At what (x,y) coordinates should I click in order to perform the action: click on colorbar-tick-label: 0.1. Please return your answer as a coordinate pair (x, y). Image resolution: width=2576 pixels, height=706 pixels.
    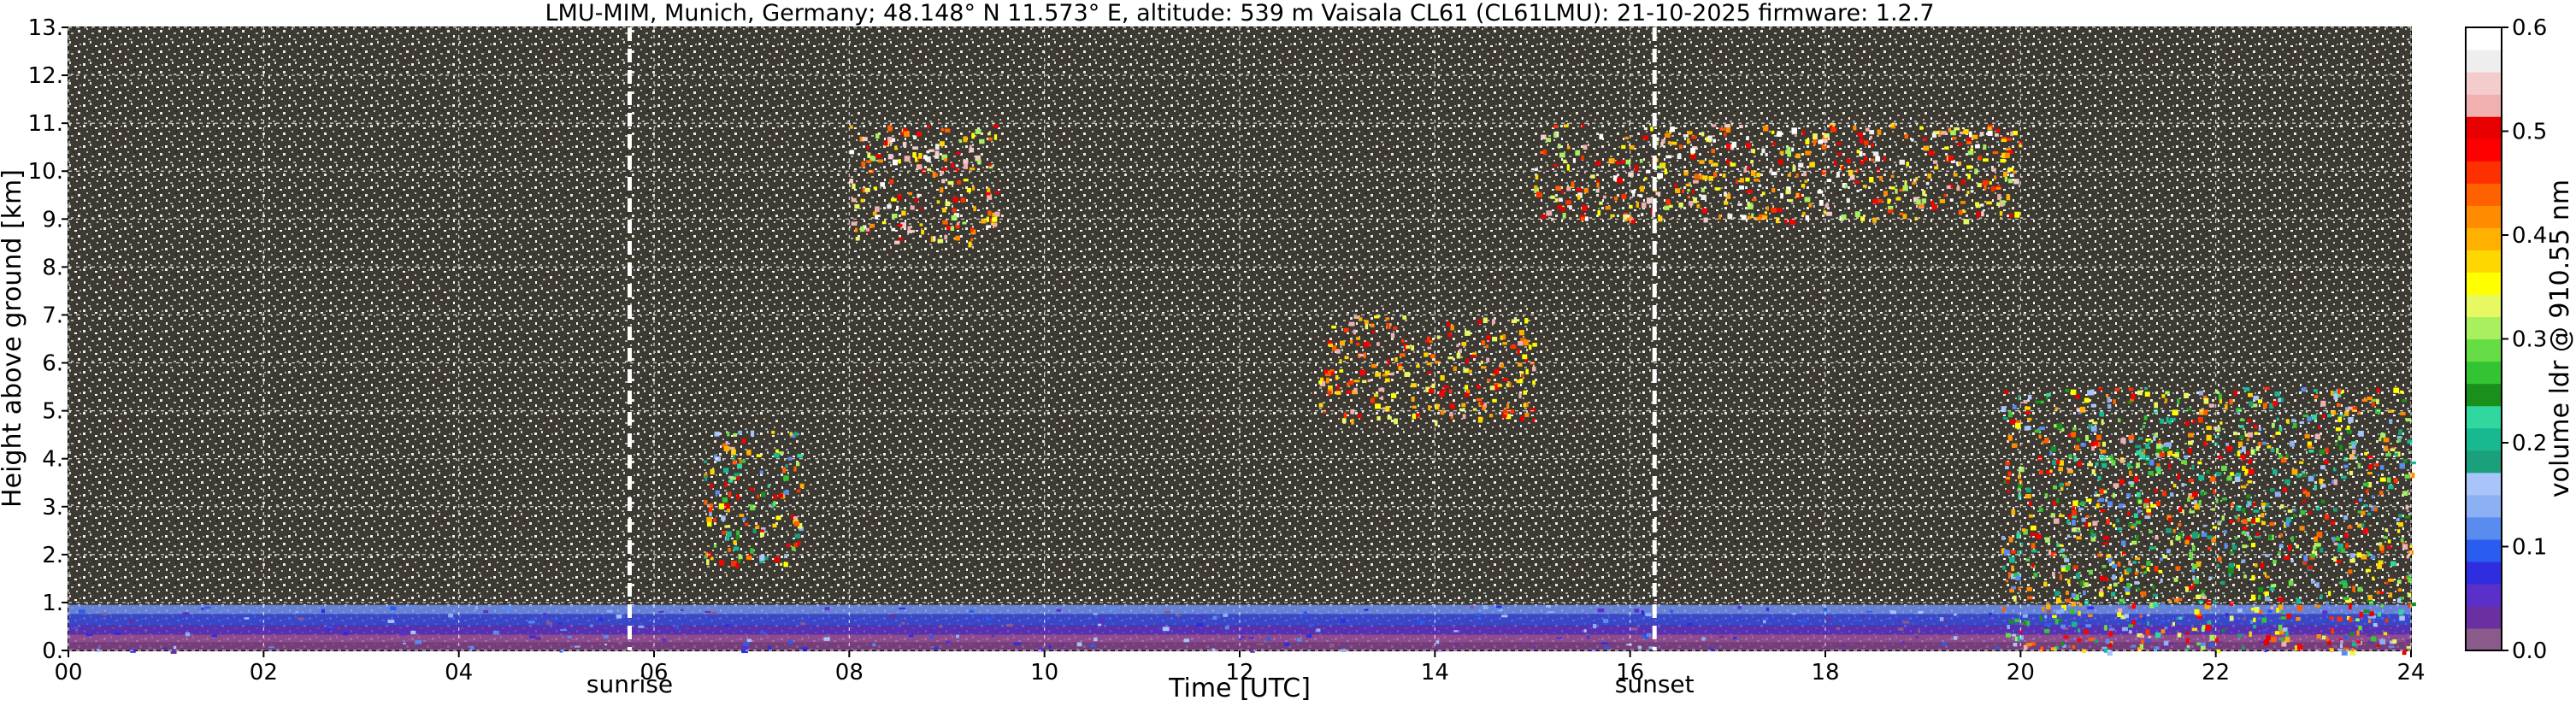
    Looking at the image, I should click on (2529, 548).